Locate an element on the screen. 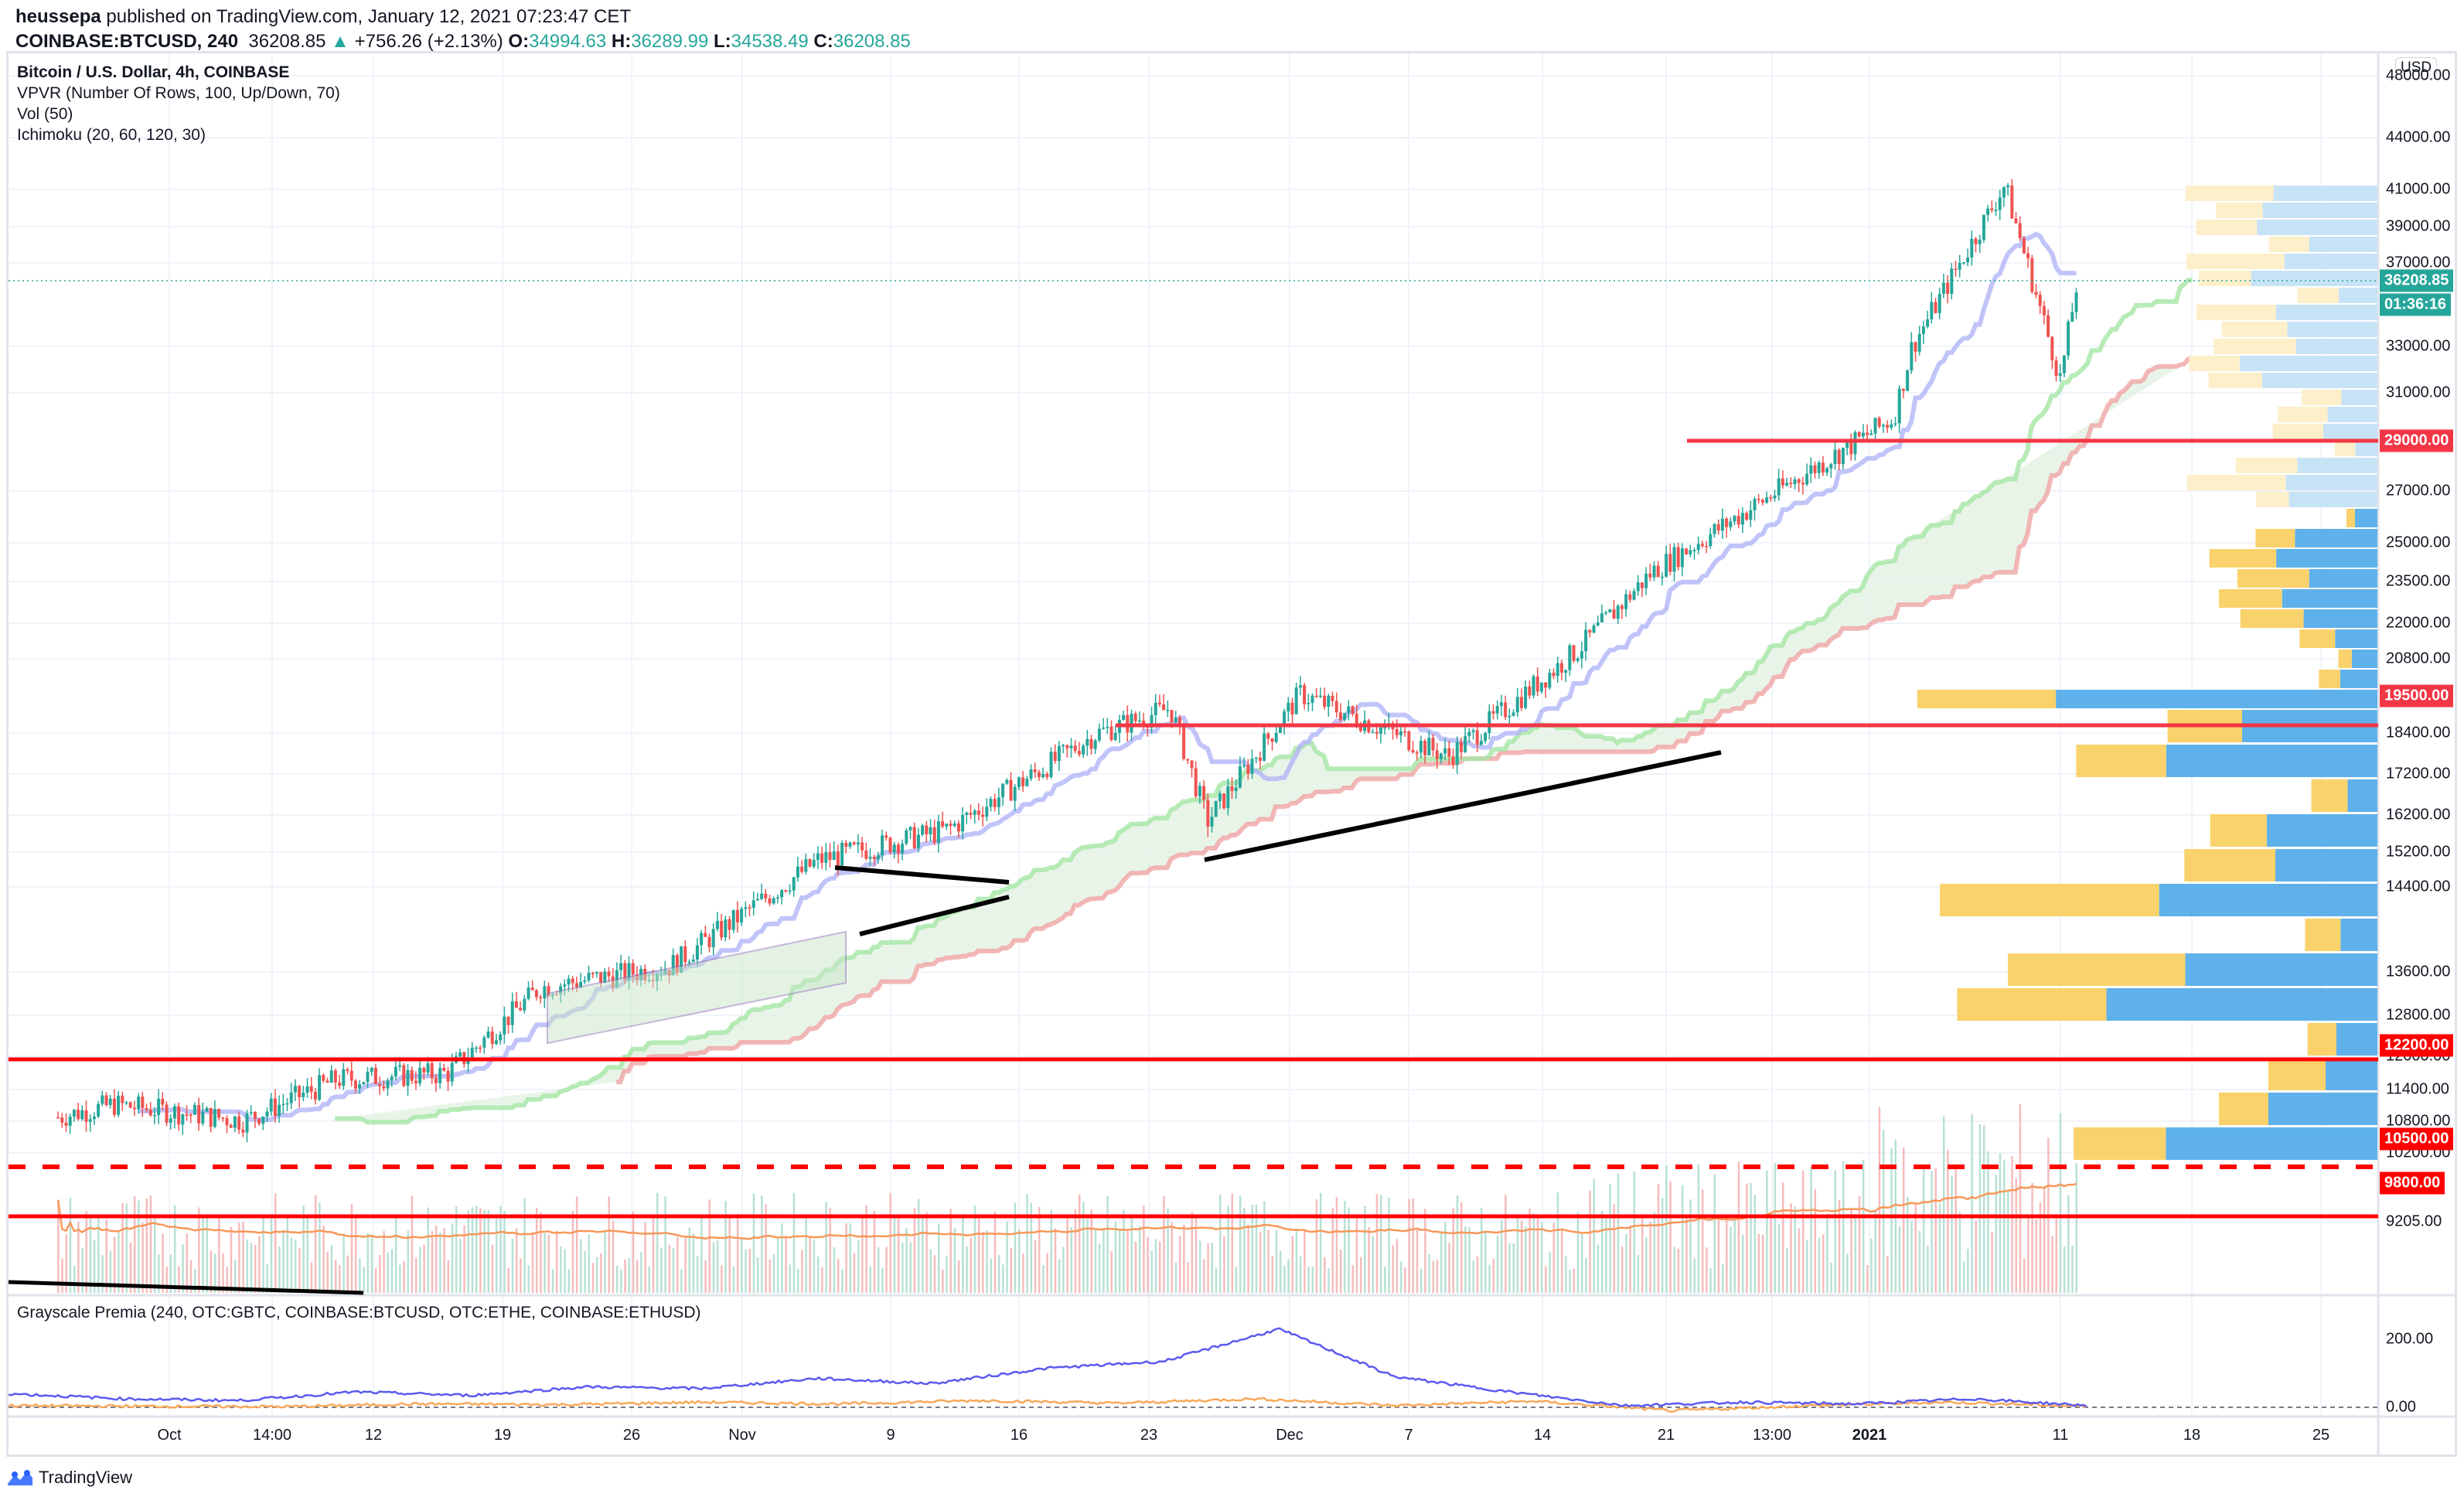 Image resolution: width=2464 pixels, height=1497 pixels. time-tick: 25 is located at coordinates (2321, 1435).